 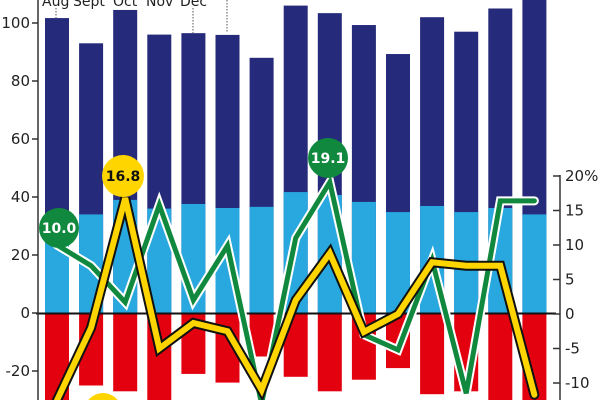 What do you see at coordinates (581, 176) in the screenshot?
I see `right-tick-label: 20%` at bounding box center [581, 176].